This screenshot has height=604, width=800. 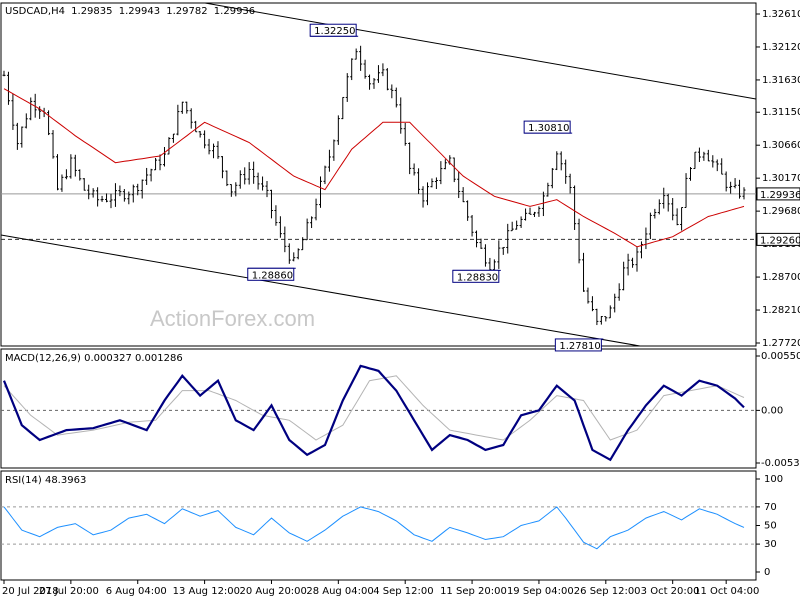 What do you see at coordinates (781, 14) in the screenshot?
I see `price-tick-label: 1.32610` at bounding box center [781, 14].